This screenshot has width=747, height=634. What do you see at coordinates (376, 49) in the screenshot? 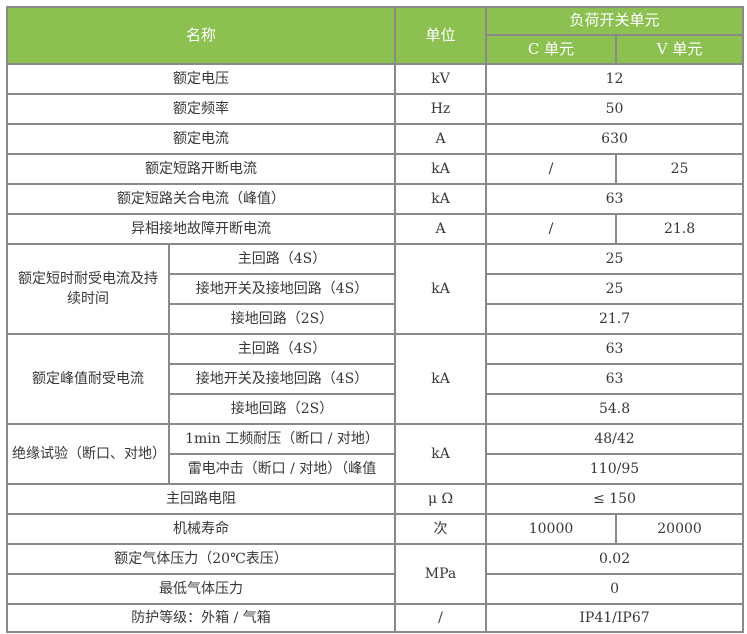
I see `header-row-2: C 单元 V 单元` at bounding box center [376, 49].